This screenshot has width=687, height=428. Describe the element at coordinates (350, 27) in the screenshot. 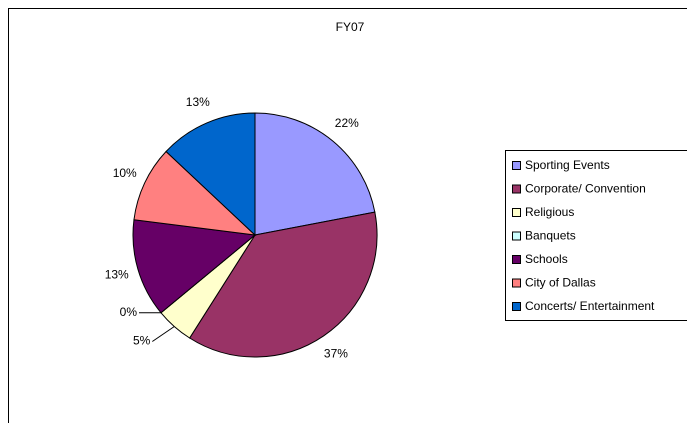

I see `chart-title: FY07` at that location.